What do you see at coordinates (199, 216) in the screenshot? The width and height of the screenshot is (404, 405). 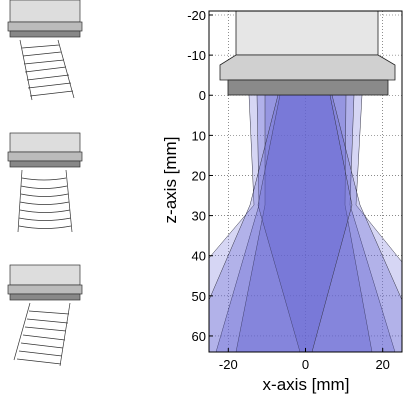 I see `y-tick-label: 30` at bounding box center [199, 216].